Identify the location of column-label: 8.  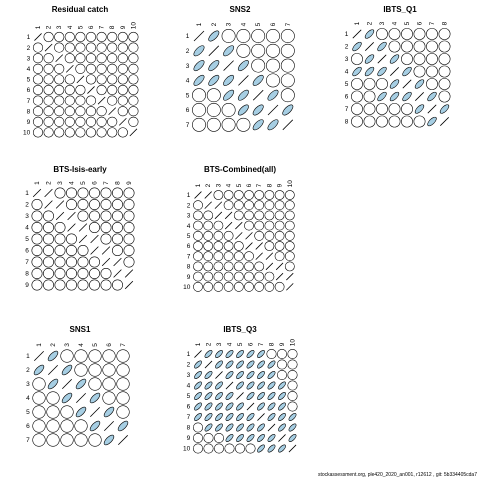
(118, 183).